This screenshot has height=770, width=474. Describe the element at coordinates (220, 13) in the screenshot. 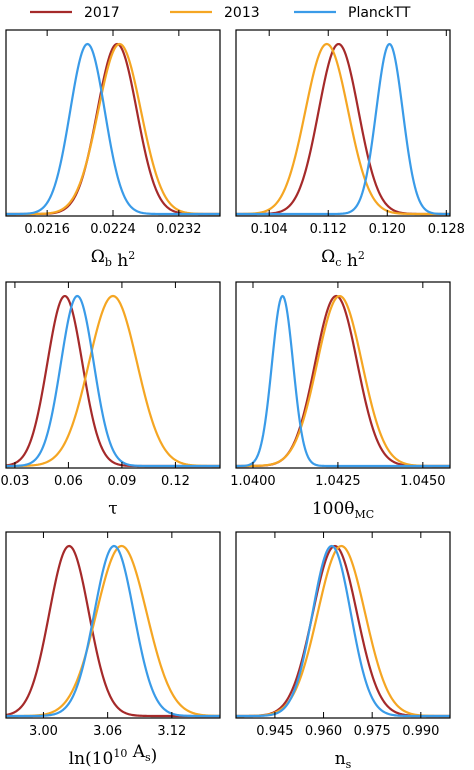

I see `legend: 2017 2013 PlanckTT` at that location.